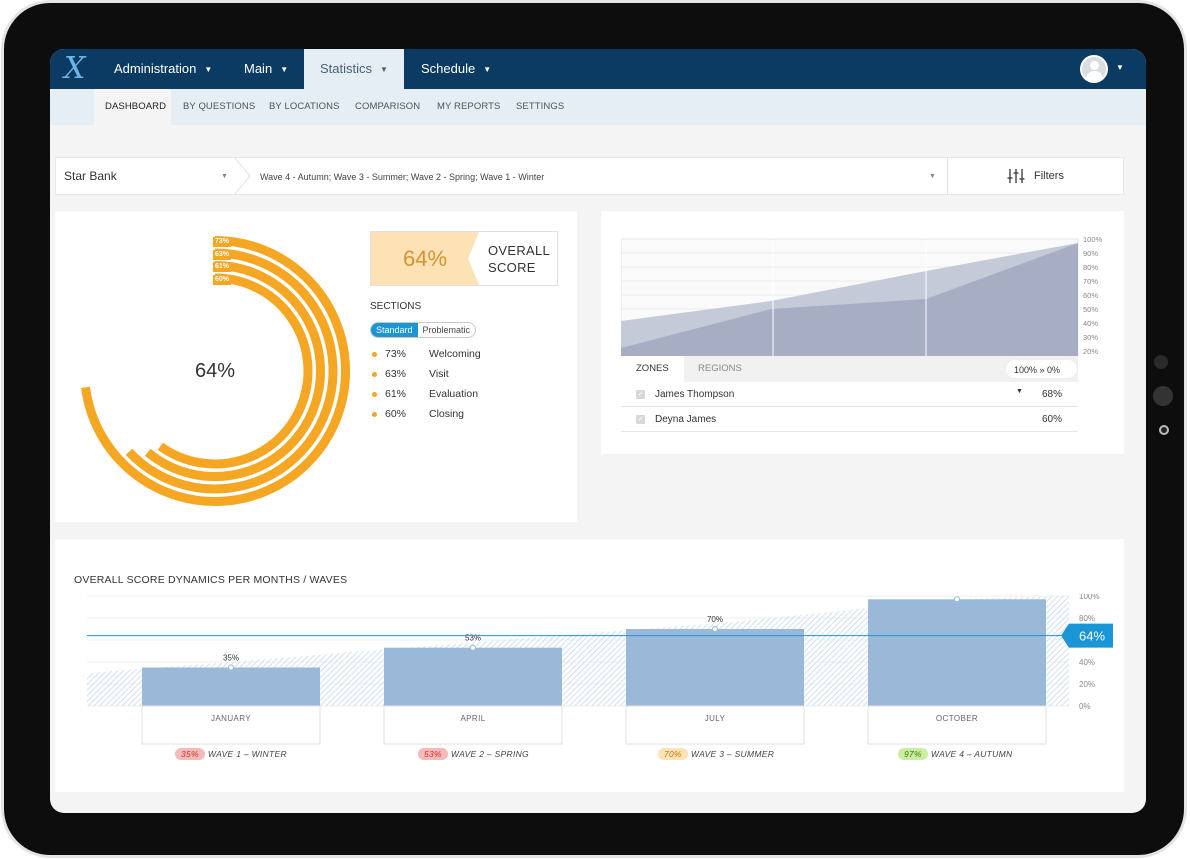 This screenshot has height=859, width=1190. I want to click on wave-legend-3: 70% WAVE 3 – SUMMER, so click(716, 754).